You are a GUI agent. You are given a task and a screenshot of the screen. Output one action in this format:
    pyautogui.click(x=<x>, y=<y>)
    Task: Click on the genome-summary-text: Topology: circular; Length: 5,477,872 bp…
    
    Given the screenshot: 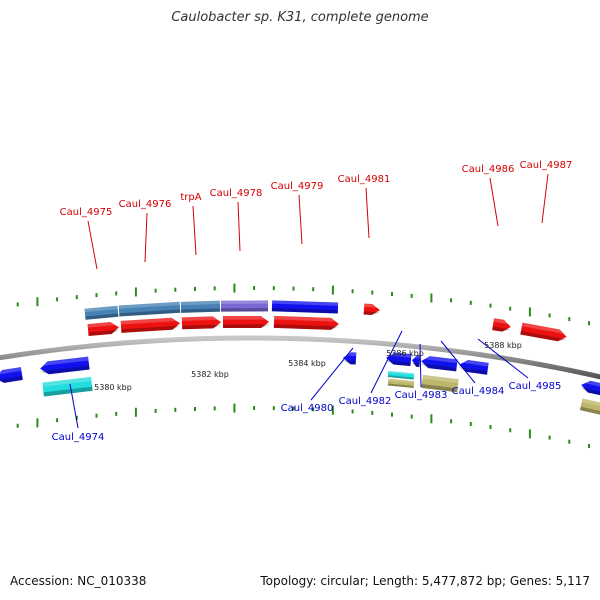 What is the action you would take?
    pyautogui.click(x=425, y=581)
    